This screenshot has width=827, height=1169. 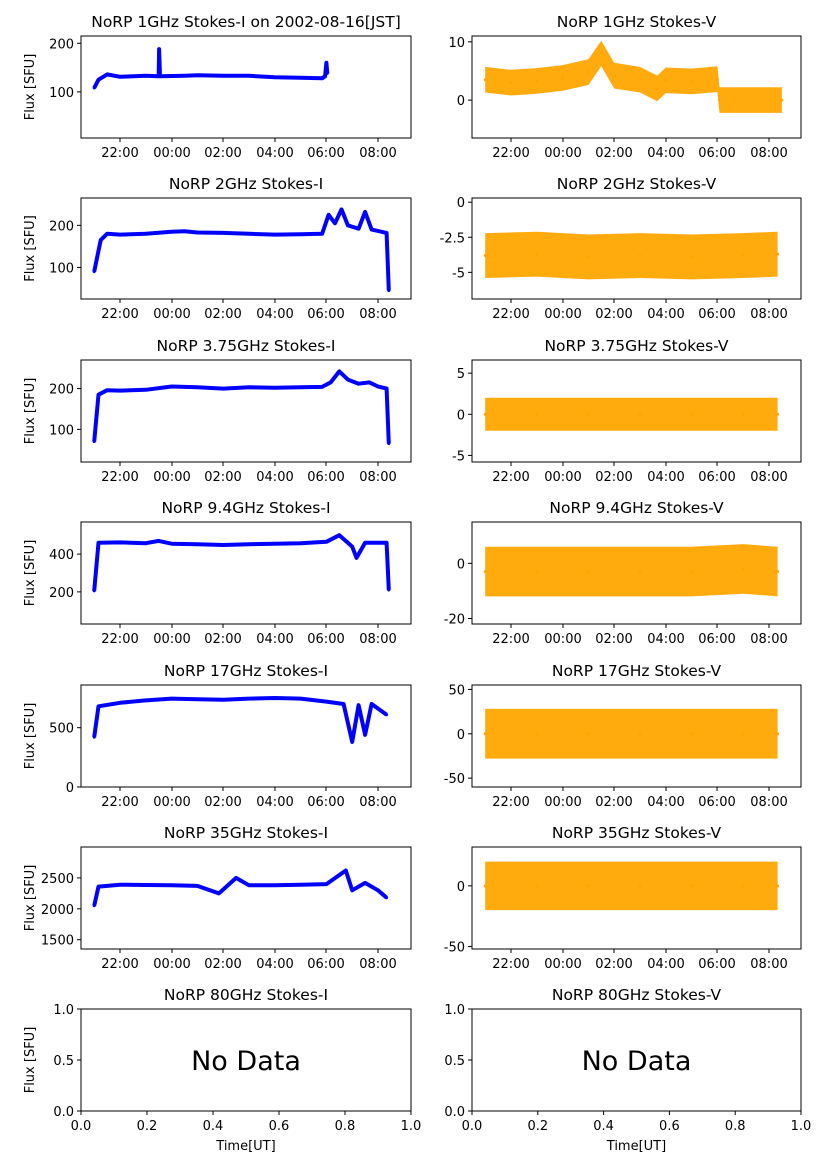 What do you see at coordinates (454, 1112) in the screenshot?
I see `y-tick-label: 0.0` at bounding box center [454, 1112].